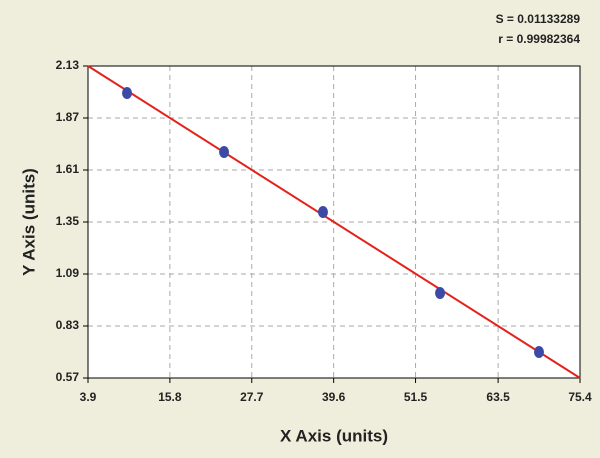 This screenshot has height=458, width=600. I want to click on y-tick-label: 2.13, so click(68, 65).